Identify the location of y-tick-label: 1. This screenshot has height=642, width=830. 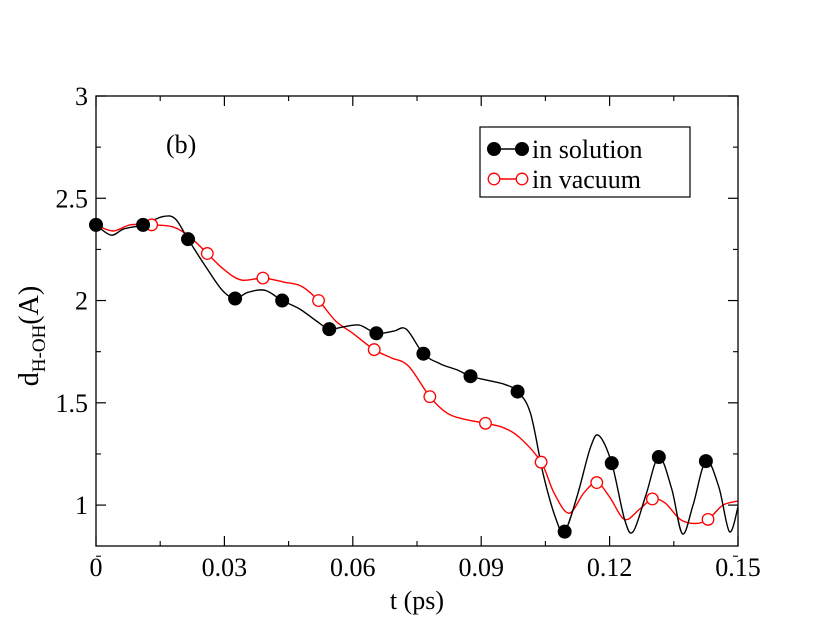
(81, 505).